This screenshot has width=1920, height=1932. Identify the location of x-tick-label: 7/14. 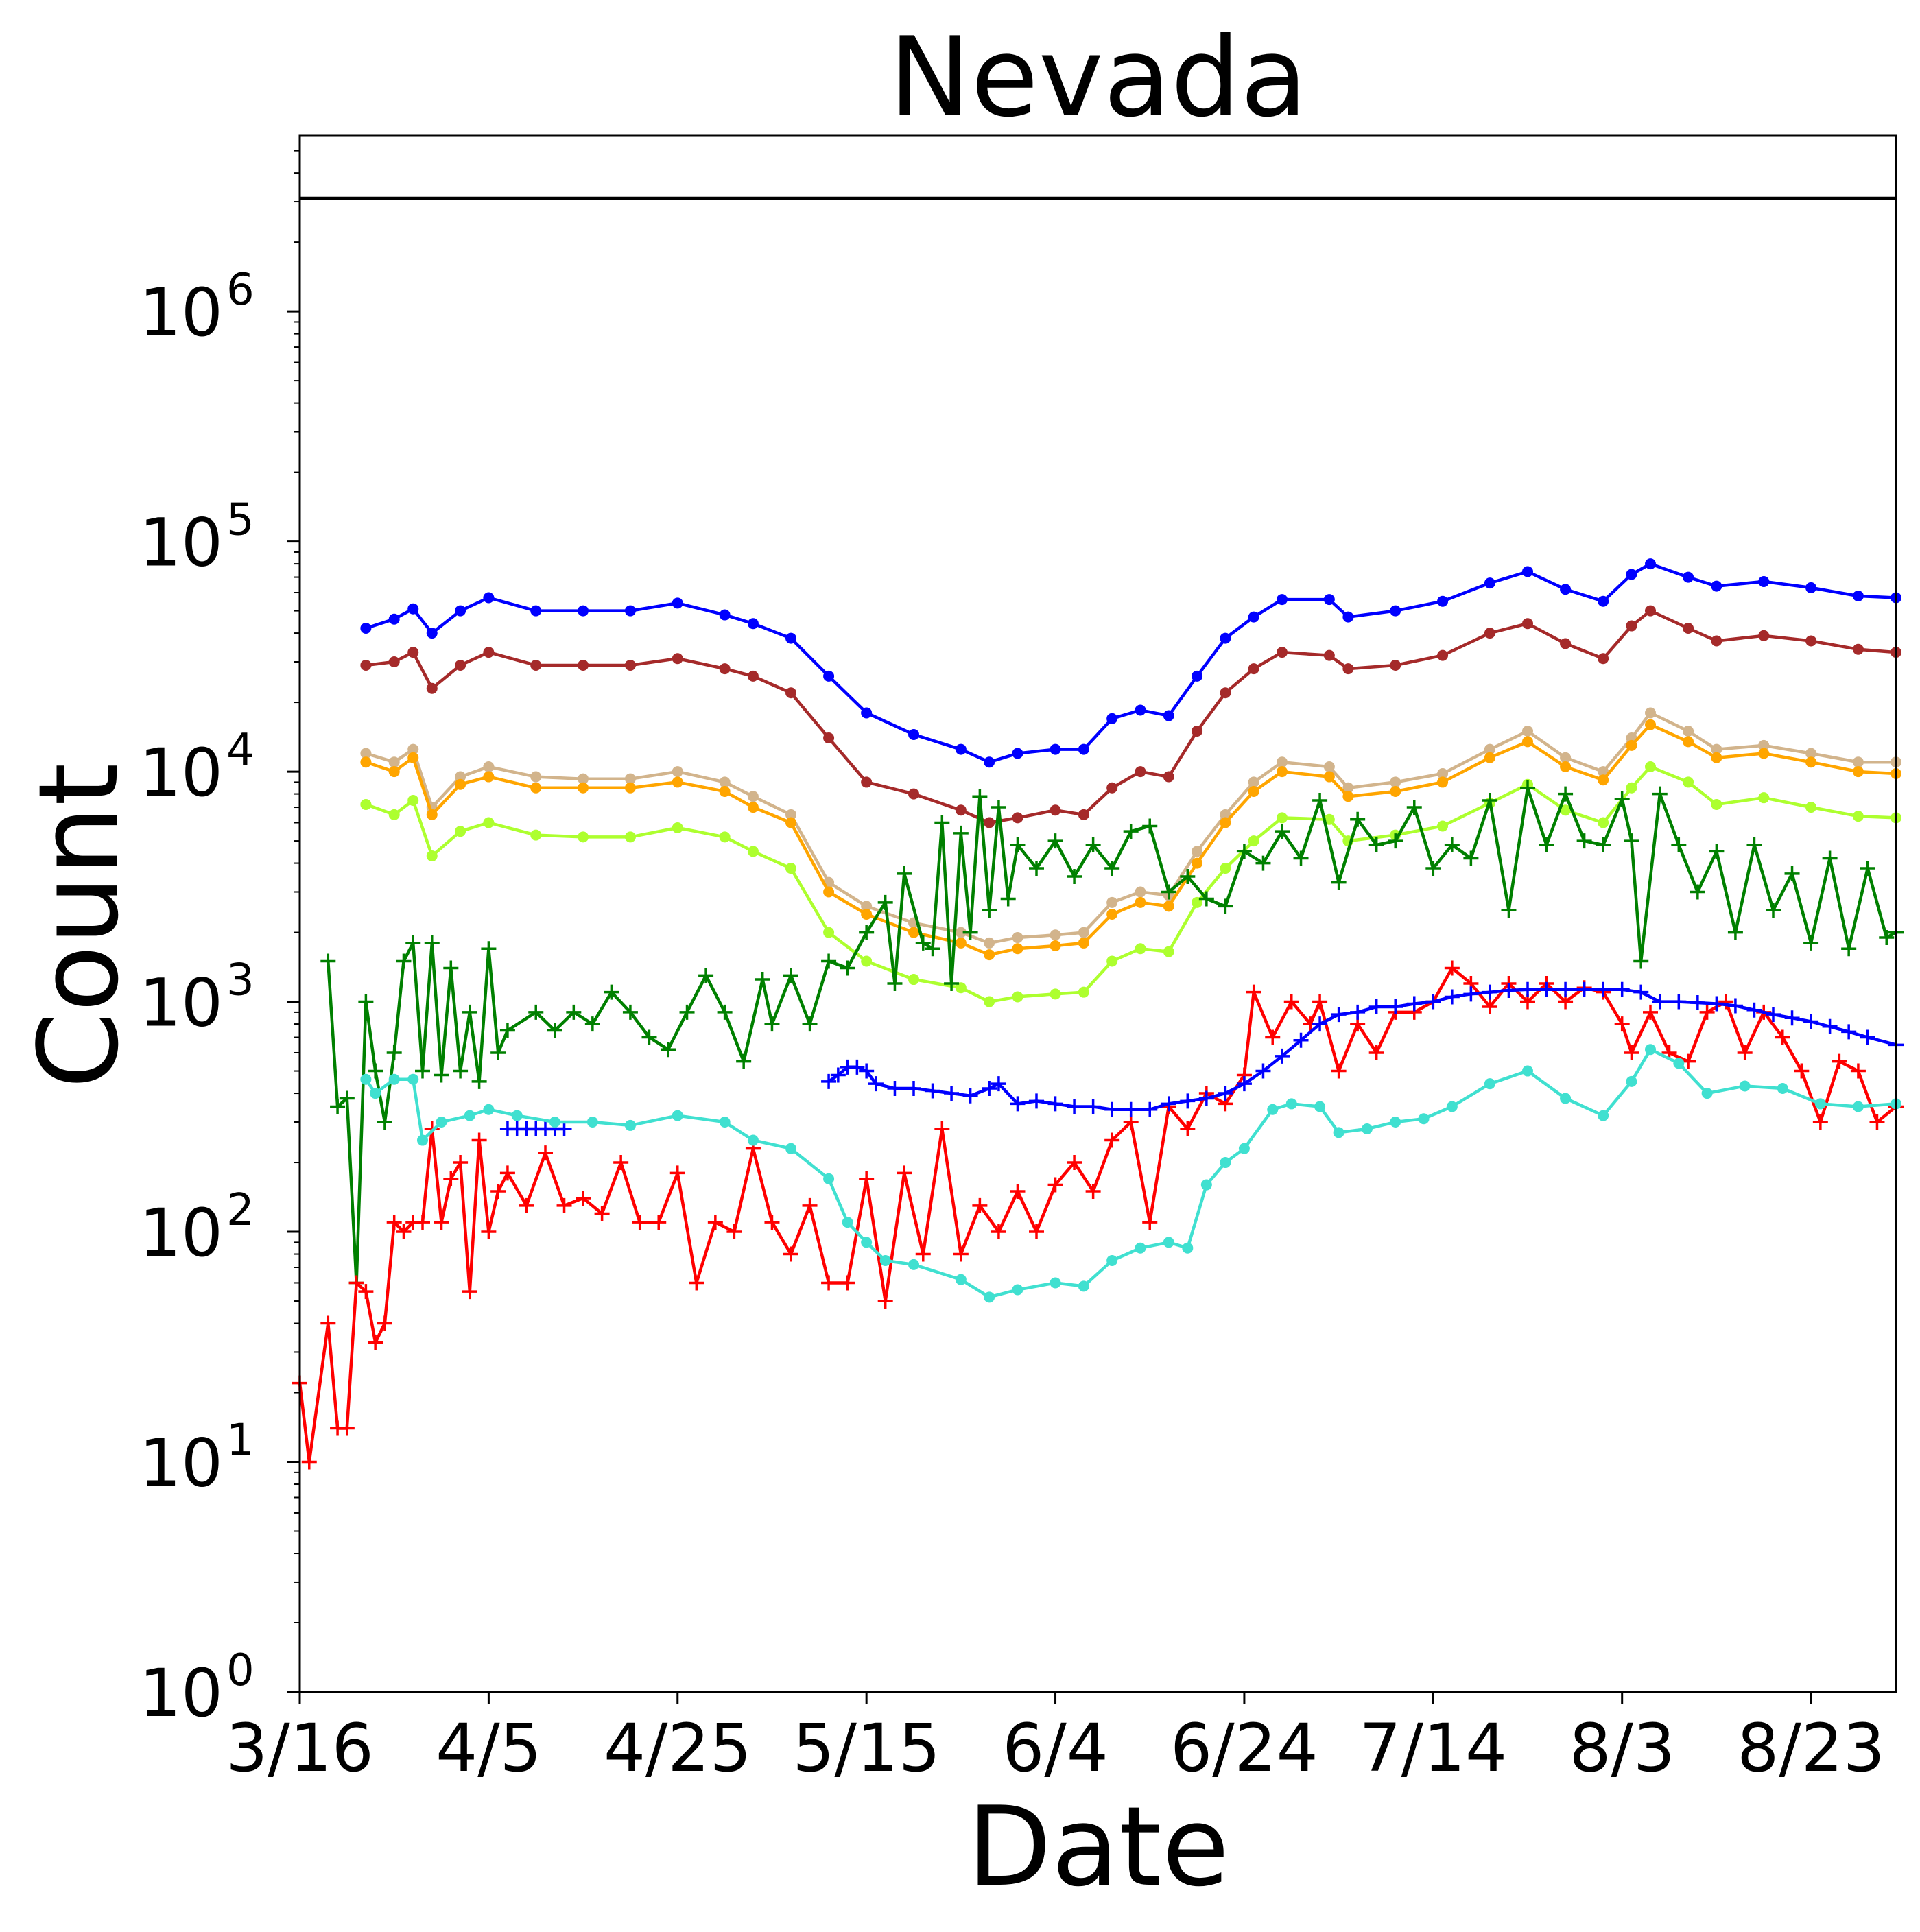
(1434, 1749).